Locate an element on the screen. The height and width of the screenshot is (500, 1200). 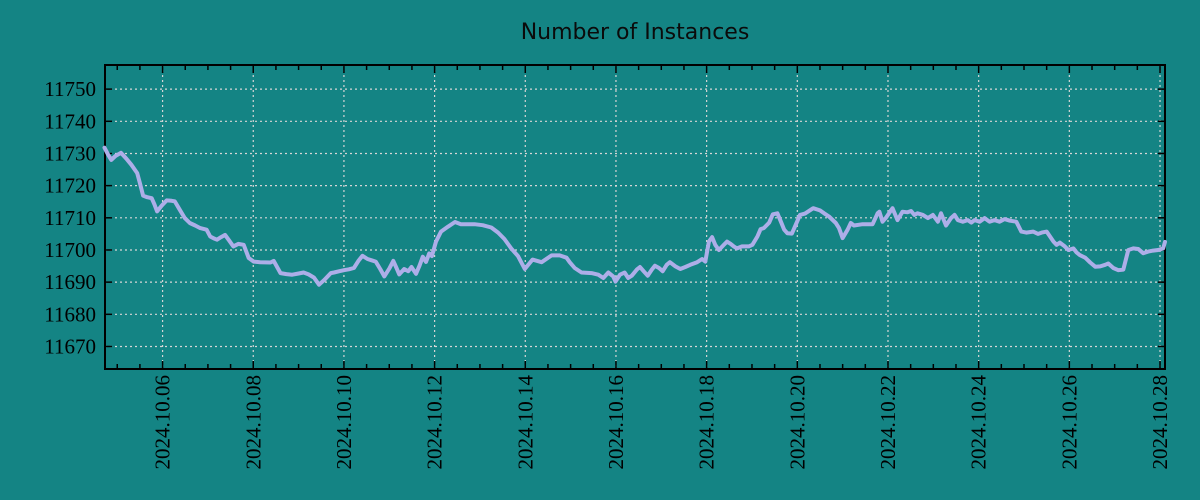
x-tick-label: 2024.10.08 is located at coordinates (253, 422).